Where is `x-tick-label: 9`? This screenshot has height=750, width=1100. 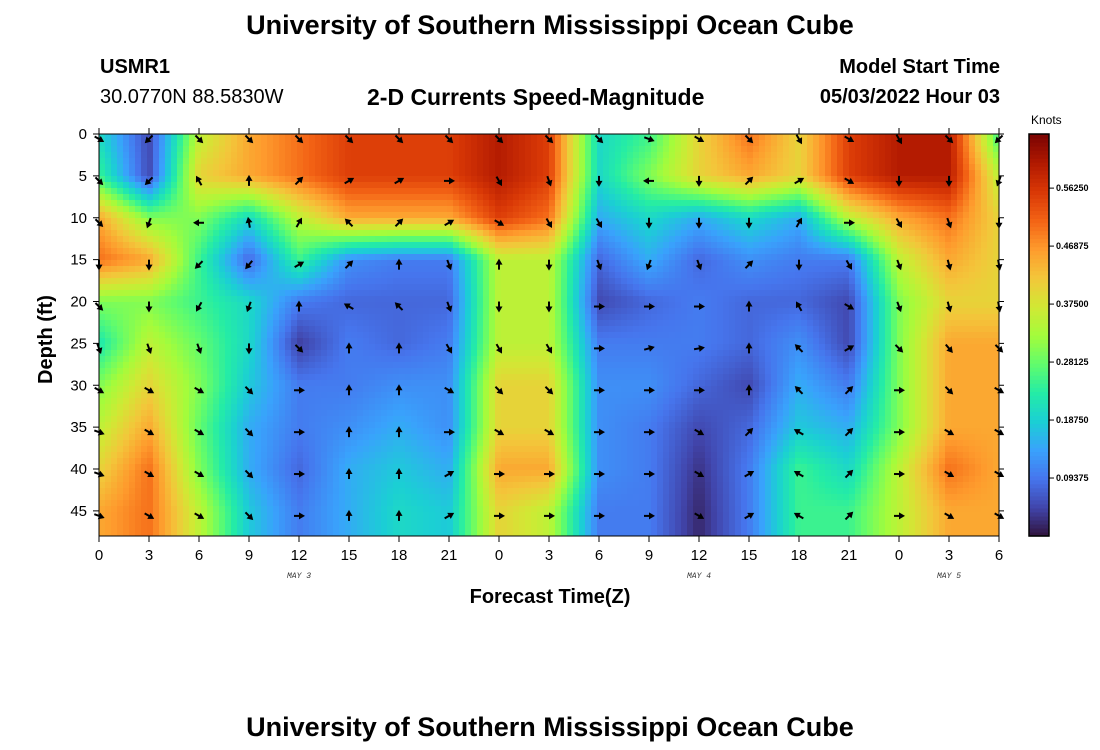
x-tick-label: 9 is located at coordinates (649, 555).